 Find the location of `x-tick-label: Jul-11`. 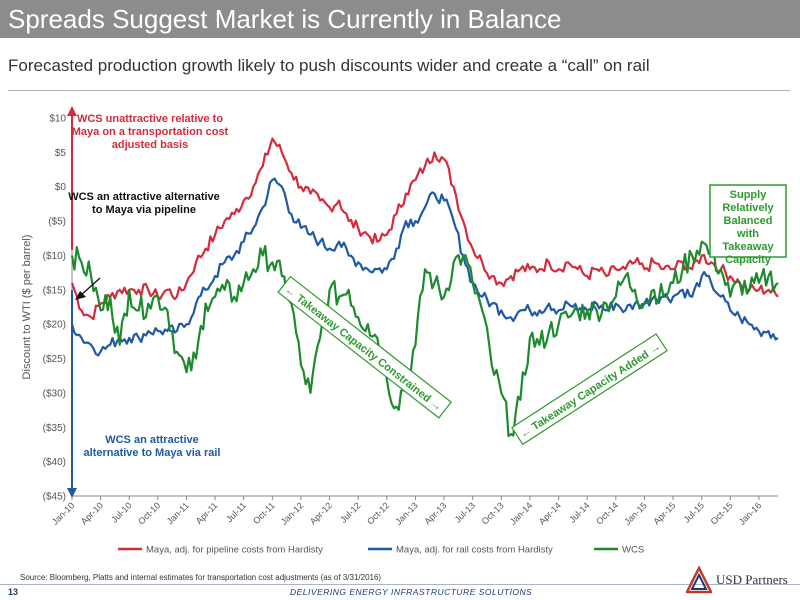

x-tick-label: Jul-11 is located at coordinates (236, 512).